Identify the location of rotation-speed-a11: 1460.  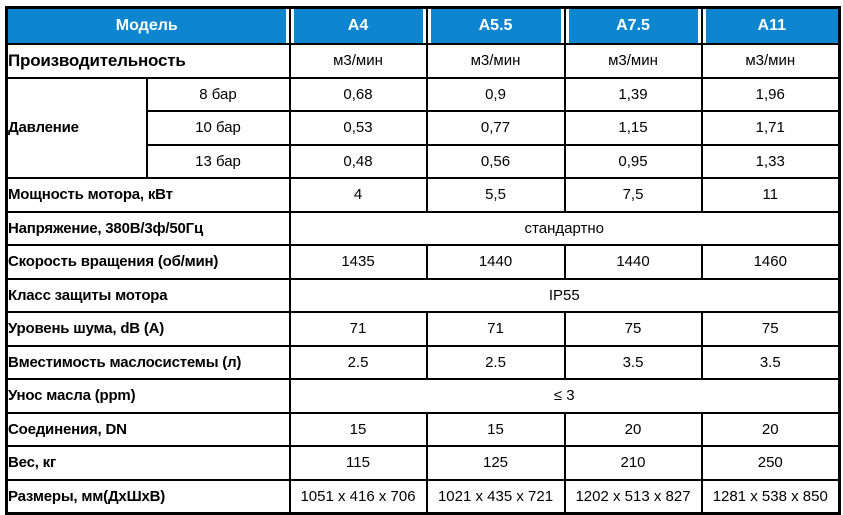
(770, 262).